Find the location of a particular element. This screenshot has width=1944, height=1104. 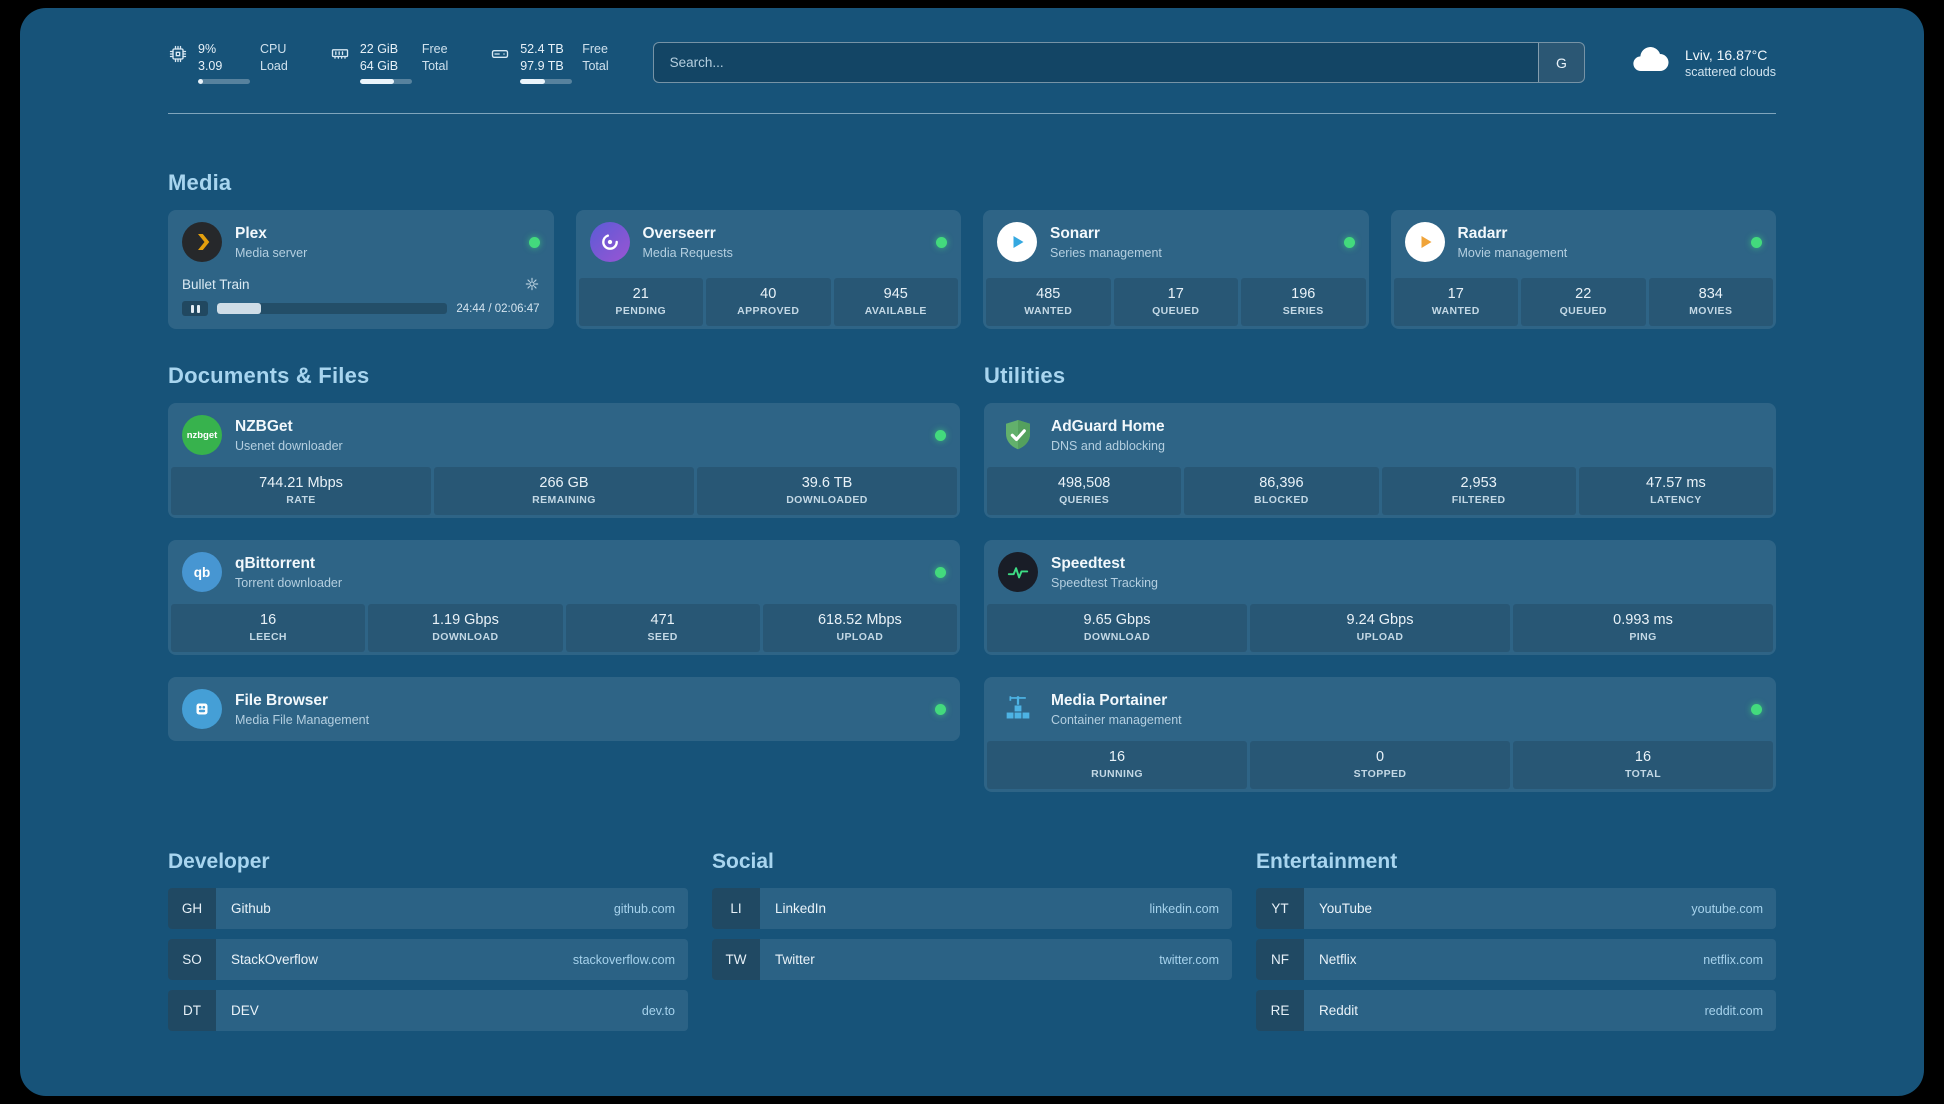

sonarr-subtitle: Series management is located at coordinates (1106, 252).